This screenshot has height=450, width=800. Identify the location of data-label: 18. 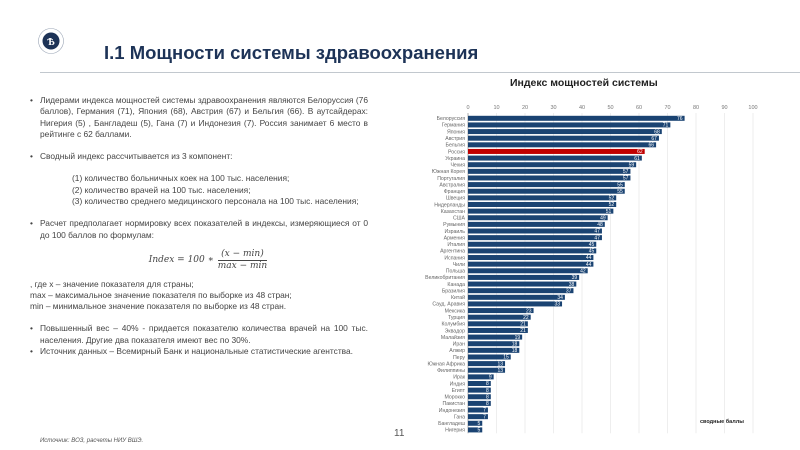
(515, 344).